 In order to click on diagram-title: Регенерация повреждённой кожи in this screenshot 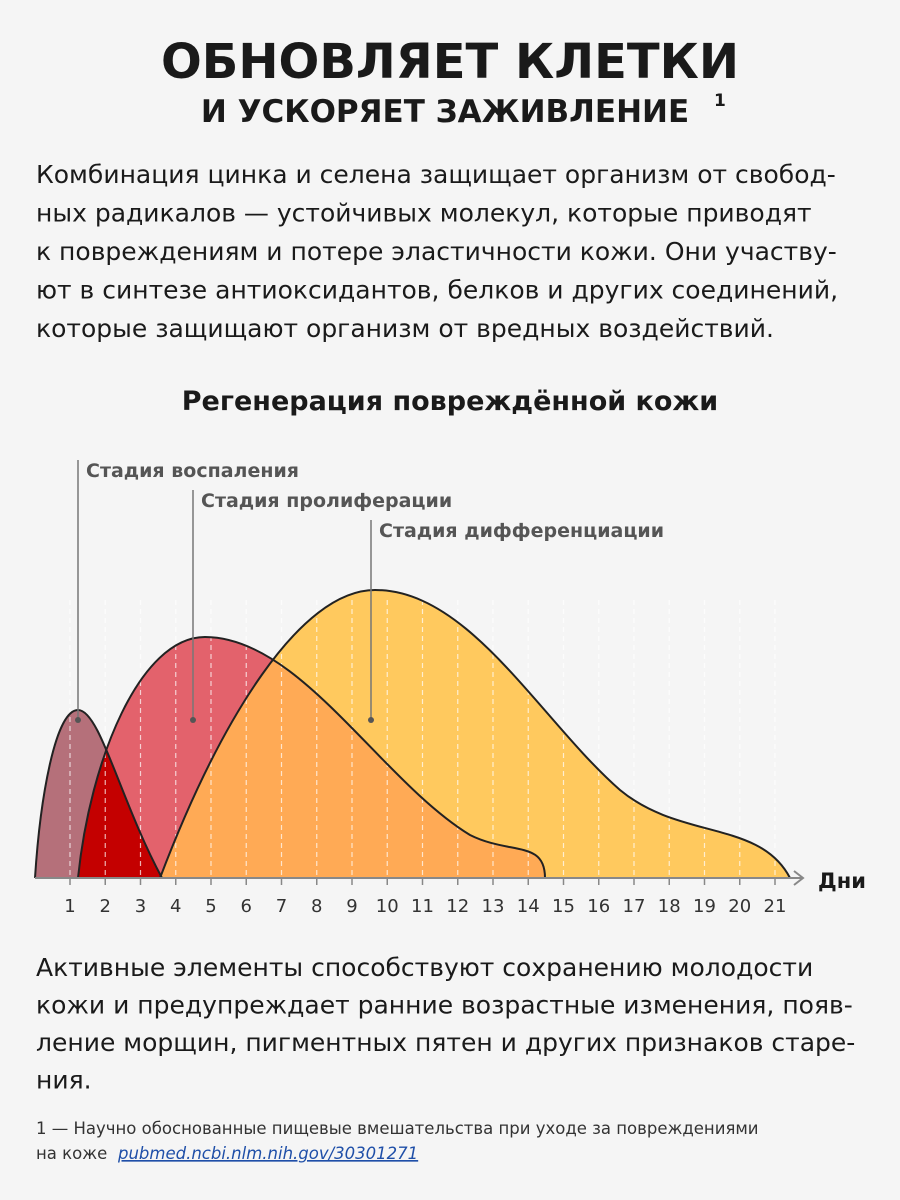, I will do `click(450, 401)`.